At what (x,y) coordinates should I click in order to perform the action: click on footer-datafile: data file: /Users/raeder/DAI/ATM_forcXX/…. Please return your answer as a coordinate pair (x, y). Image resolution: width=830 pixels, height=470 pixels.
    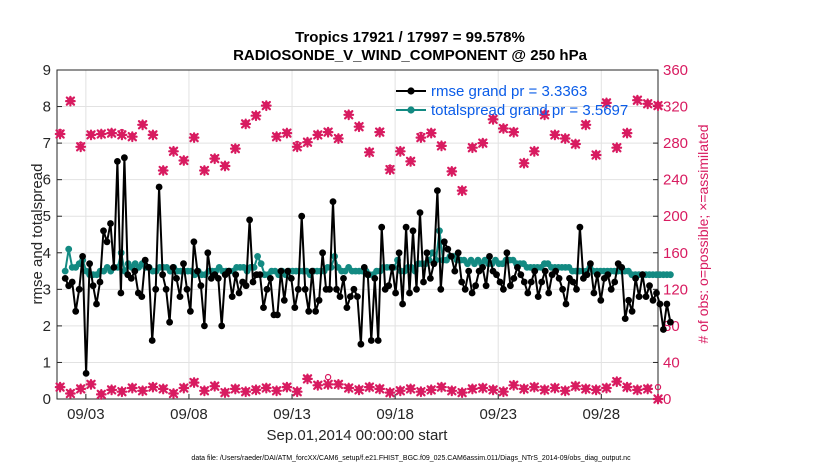
    Looking at the image, I should click on (411, 458).